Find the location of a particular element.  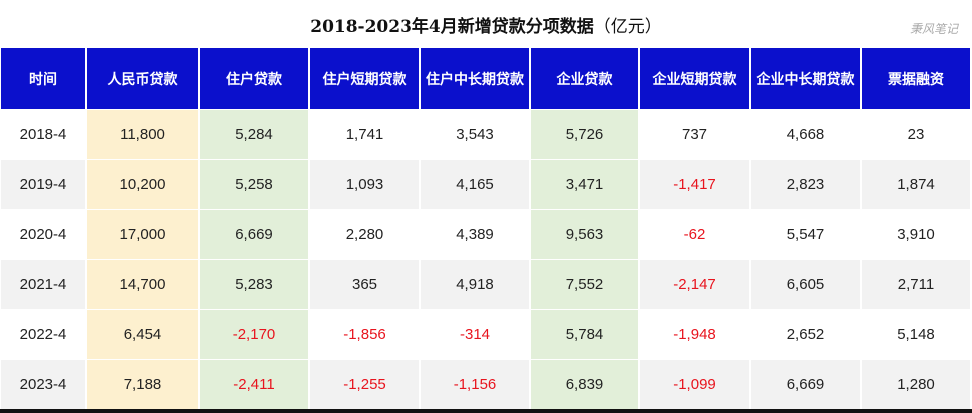

column-header: 时间 is located at coordinates (44, 79).